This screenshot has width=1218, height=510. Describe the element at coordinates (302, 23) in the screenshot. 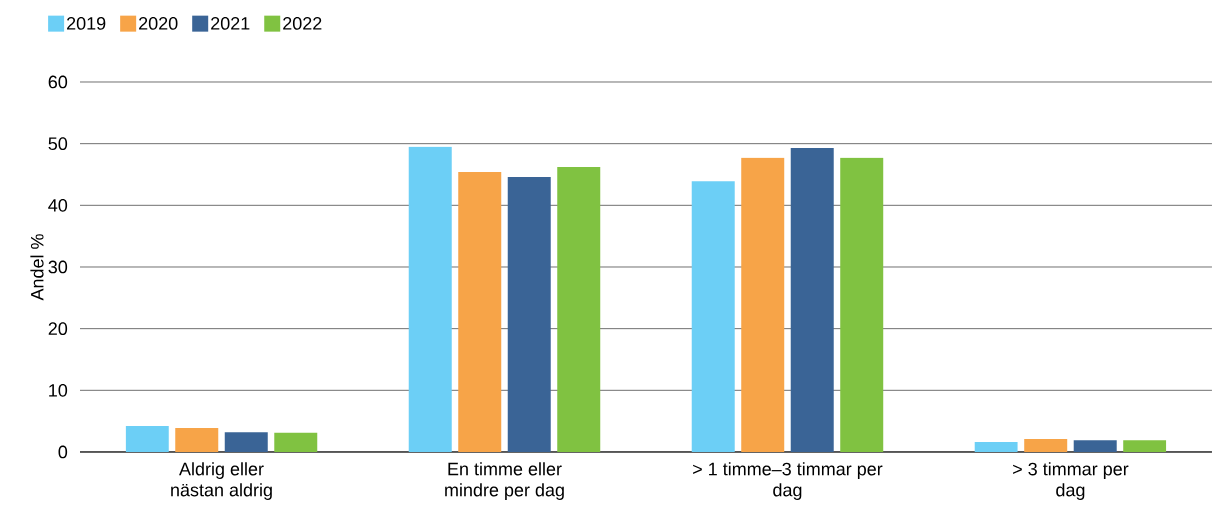

I see `legend-label: 2022` at that location.